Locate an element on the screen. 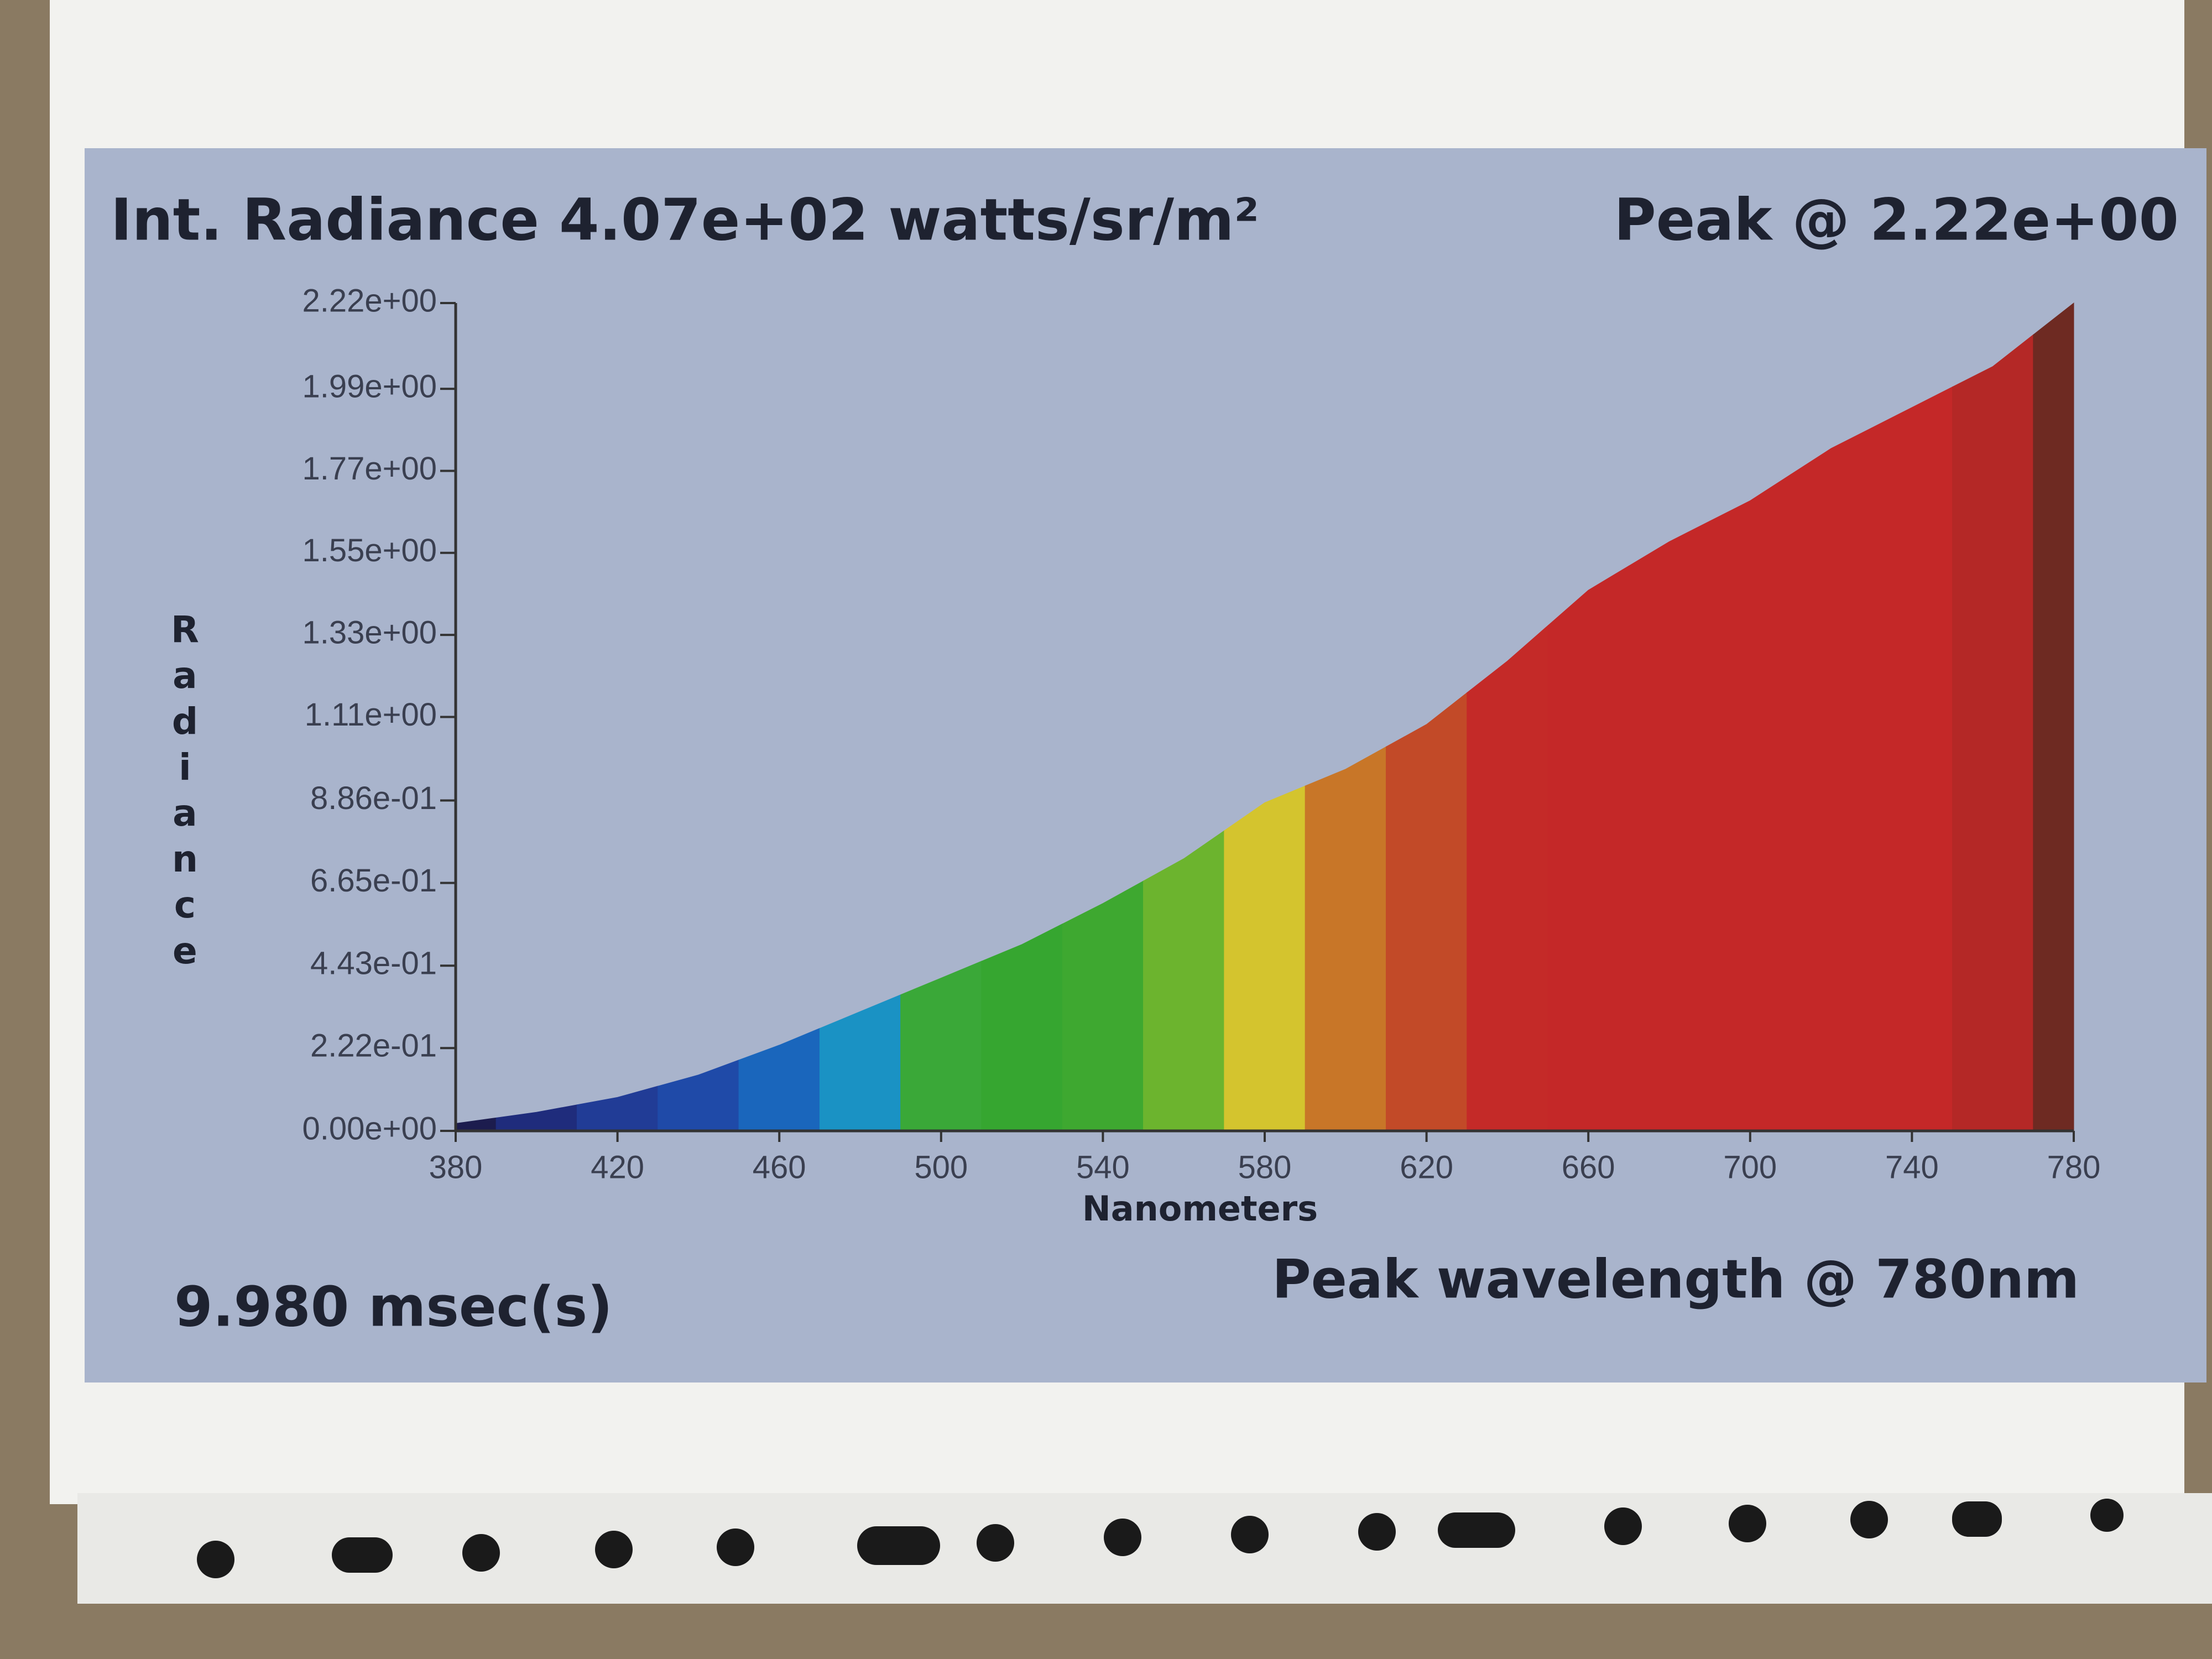  y-tick-label: 1.77e+00 is located at coordinates (370, 469).